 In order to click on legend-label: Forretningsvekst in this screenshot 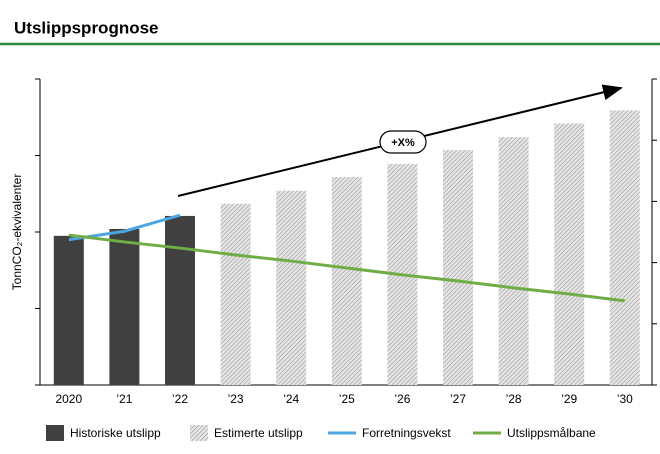, I will do `click(406, 433)`.